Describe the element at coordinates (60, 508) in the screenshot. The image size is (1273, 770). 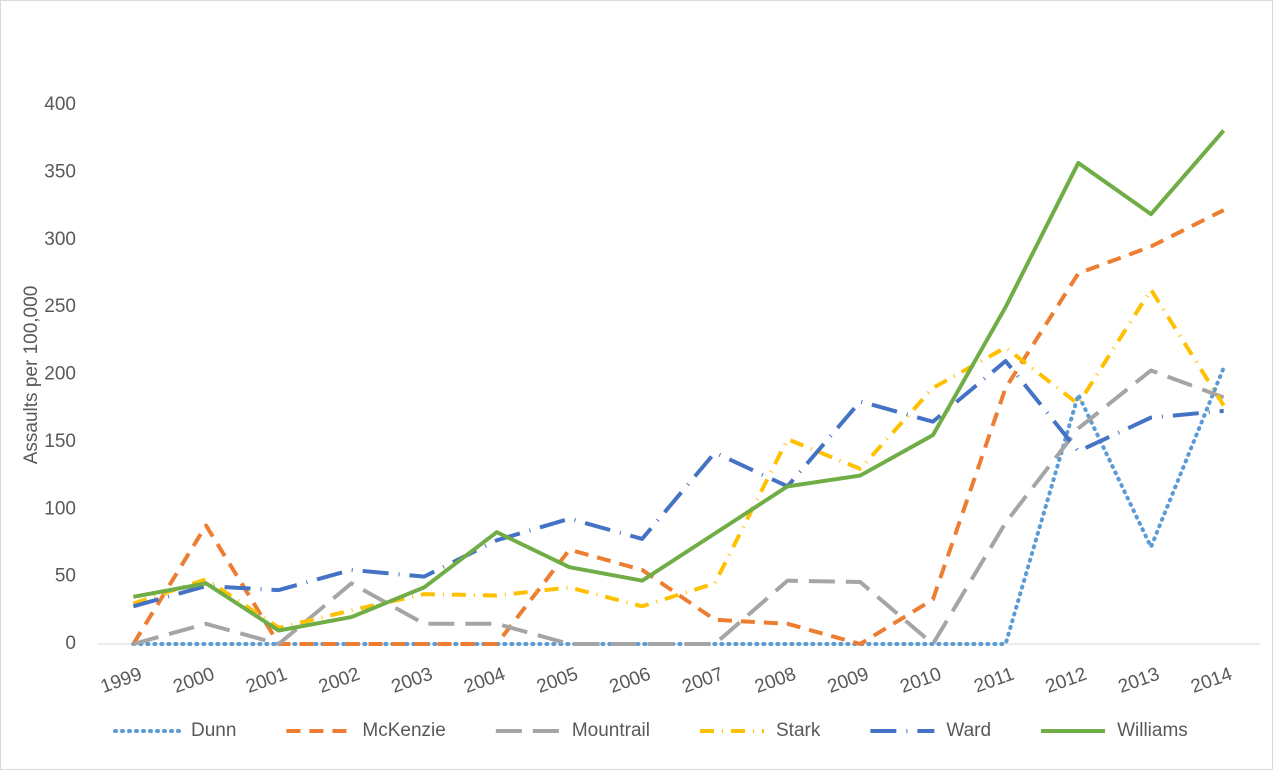
I see `y-tick-label: 100` at that location.